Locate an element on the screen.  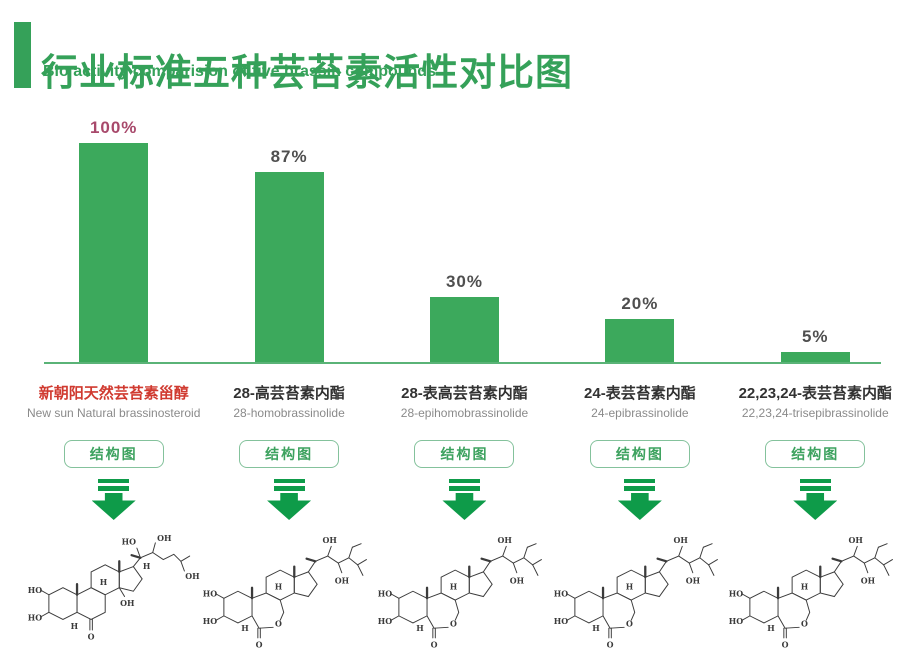
compound-name-en: 24-epibrassinolide is located at coordinates (640, 413).